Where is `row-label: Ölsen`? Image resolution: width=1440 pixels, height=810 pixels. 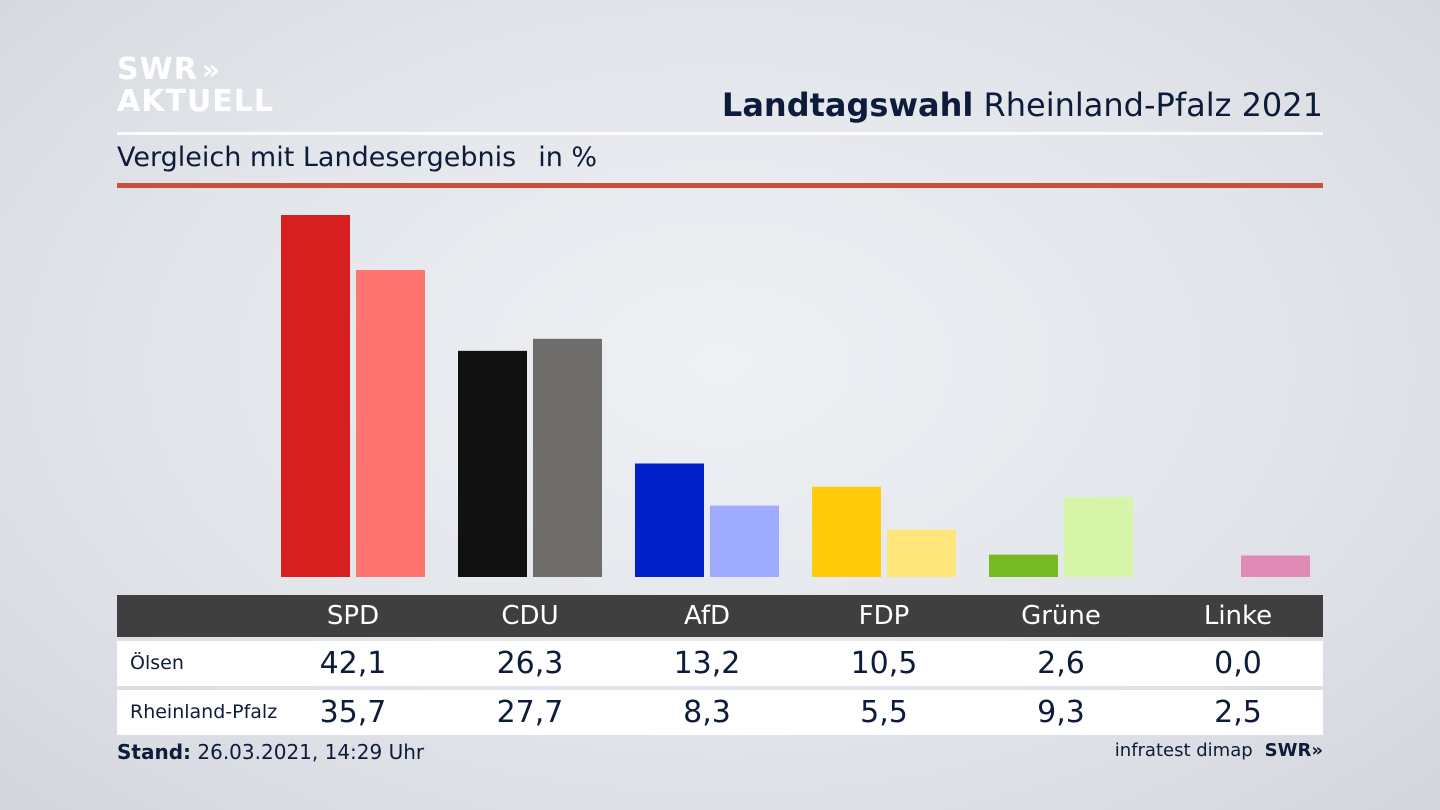 row-label: Ölsen is located at coordinates (157, 663).